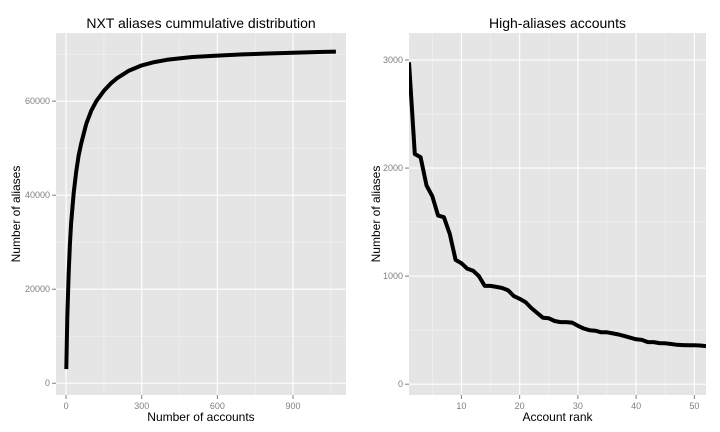  I want to click on x-tick-label: 600, so click(217, 406).